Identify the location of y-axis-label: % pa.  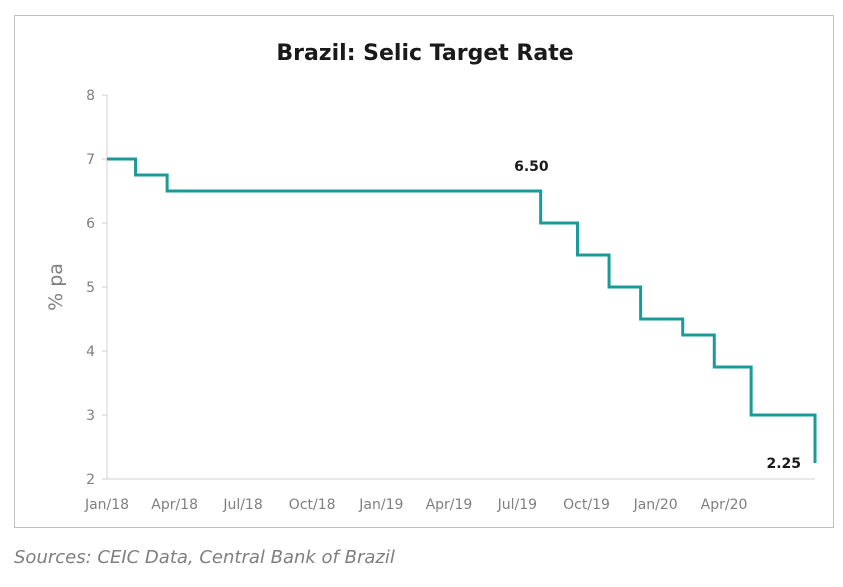
(56, 287).